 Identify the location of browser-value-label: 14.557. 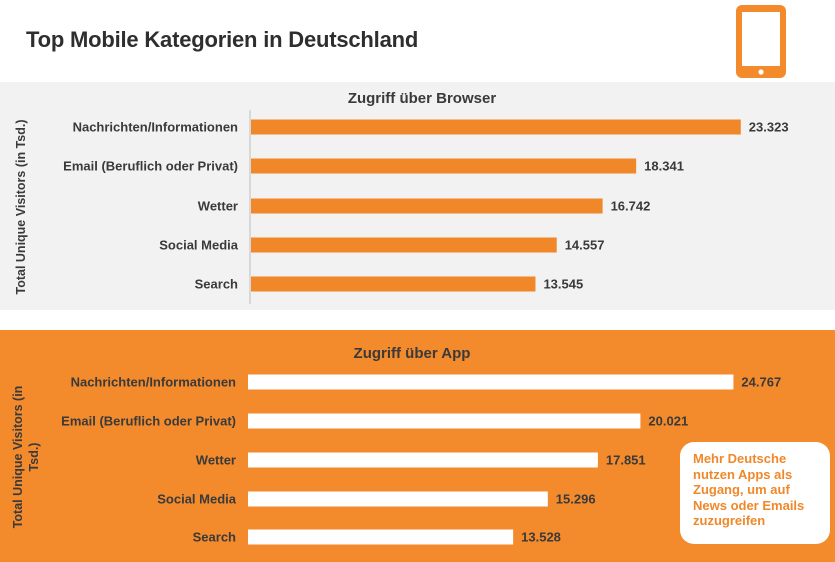
(585, 245).